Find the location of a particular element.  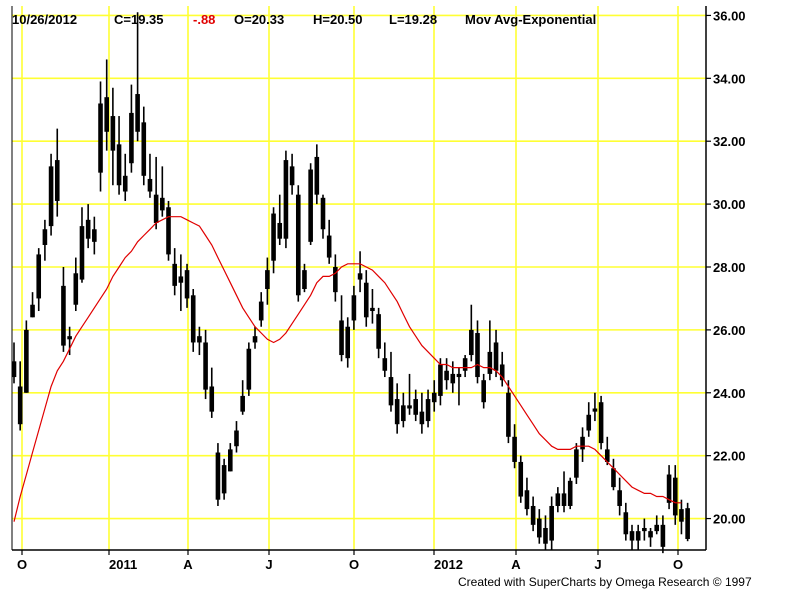

y-tick-label: 26.00 is located at coordinates (729, 330).